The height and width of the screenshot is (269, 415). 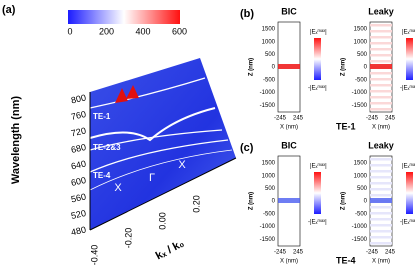 What do you see at coordinates (16, 140) in the screenshot?
I see `y-label: Wavelength (nm)` at bounding box center [16, 140].